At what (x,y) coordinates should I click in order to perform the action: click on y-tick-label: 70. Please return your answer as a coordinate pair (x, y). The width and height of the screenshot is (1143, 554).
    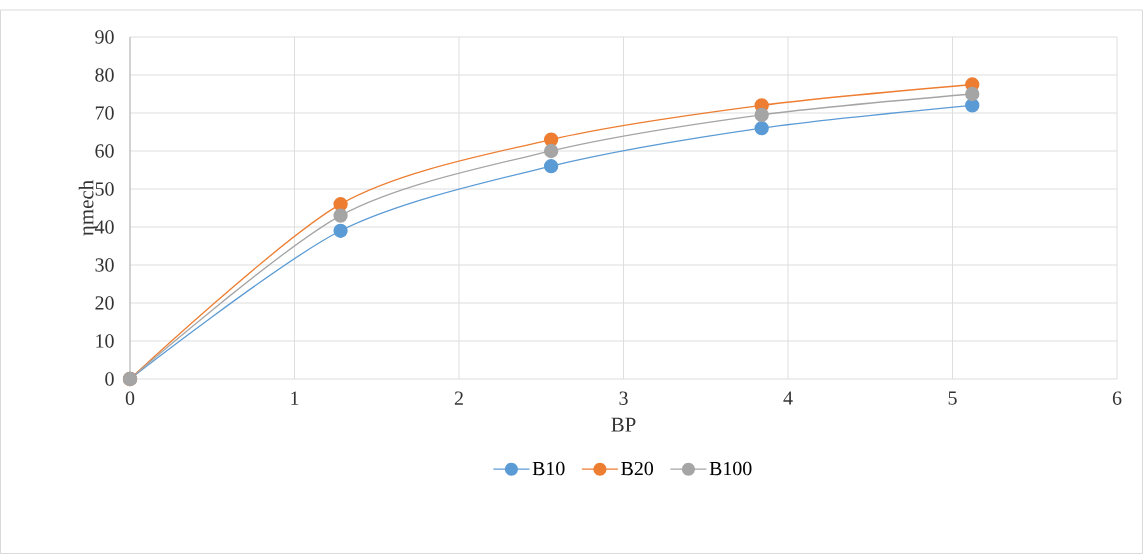
    Looking at the image, I should click on (104, 113).